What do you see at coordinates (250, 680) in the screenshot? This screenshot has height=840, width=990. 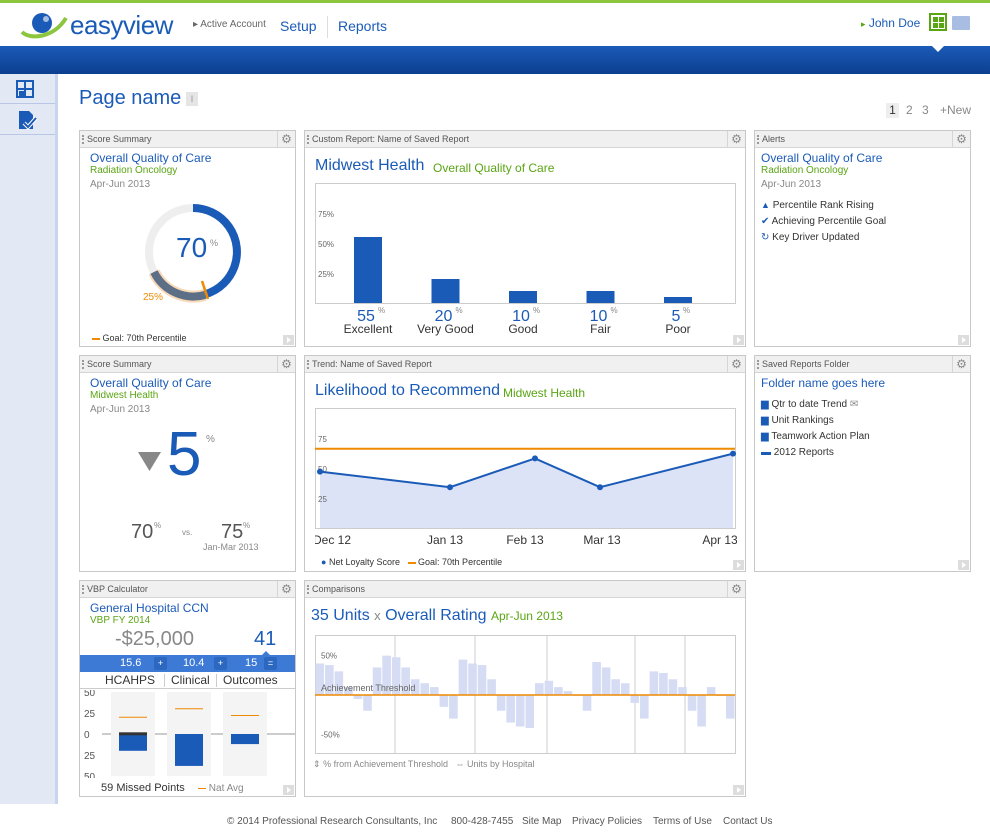 I see `tab-outcomes: Outcomes` at bounding box center [250, 680].